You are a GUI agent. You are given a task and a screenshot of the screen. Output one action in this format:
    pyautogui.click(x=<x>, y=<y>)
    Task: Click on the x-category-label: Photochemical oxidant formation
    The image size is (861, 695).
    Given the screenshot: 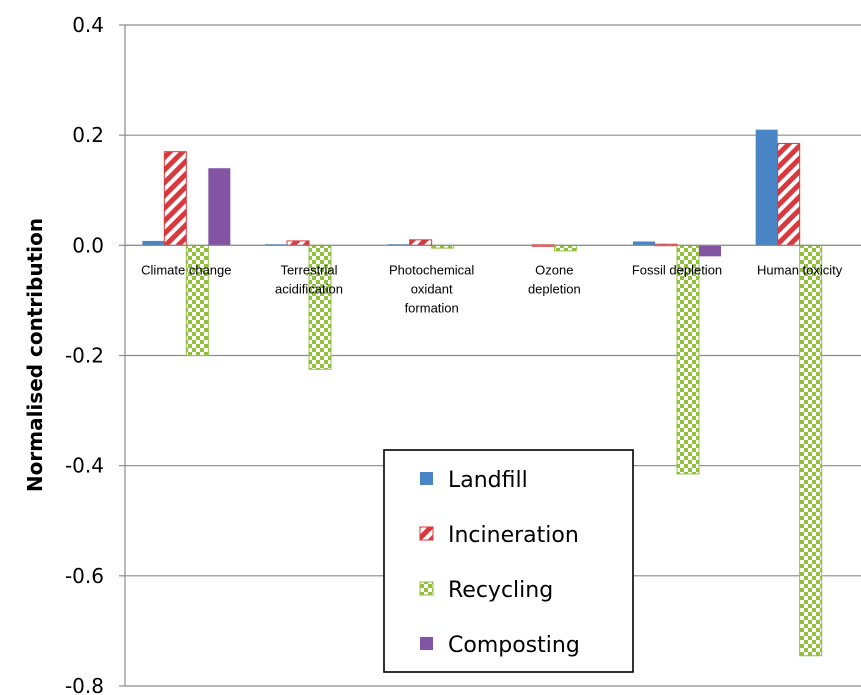 What is the action you would take?
    pyautogui.click(x=431, y=288)
    